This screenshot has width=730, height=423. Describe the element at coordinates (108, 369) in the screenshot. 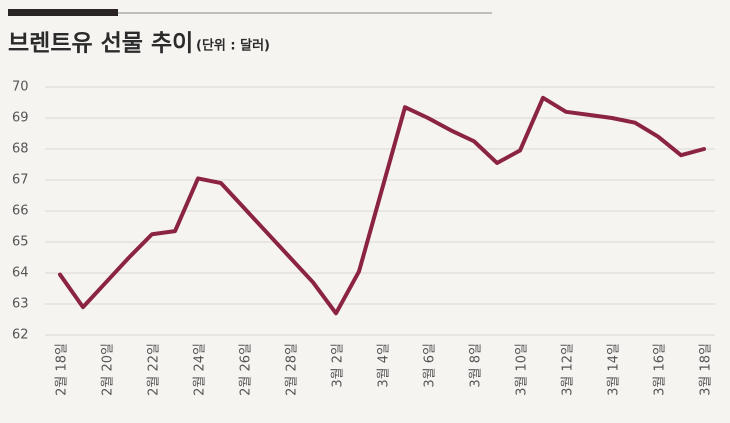

I see `x-tick-label: 2월 20일` at that location.